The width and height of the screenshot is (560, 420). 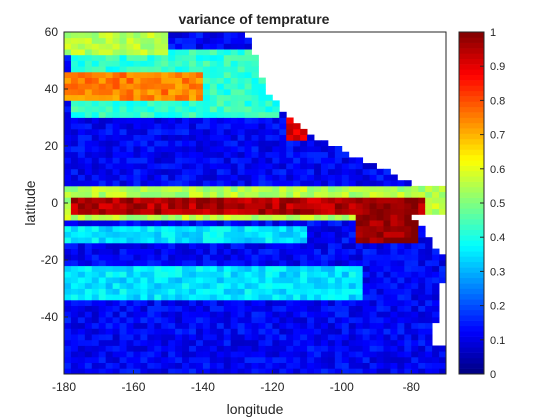 I want to click on colorbar-segment, so click(x=471, y=323).